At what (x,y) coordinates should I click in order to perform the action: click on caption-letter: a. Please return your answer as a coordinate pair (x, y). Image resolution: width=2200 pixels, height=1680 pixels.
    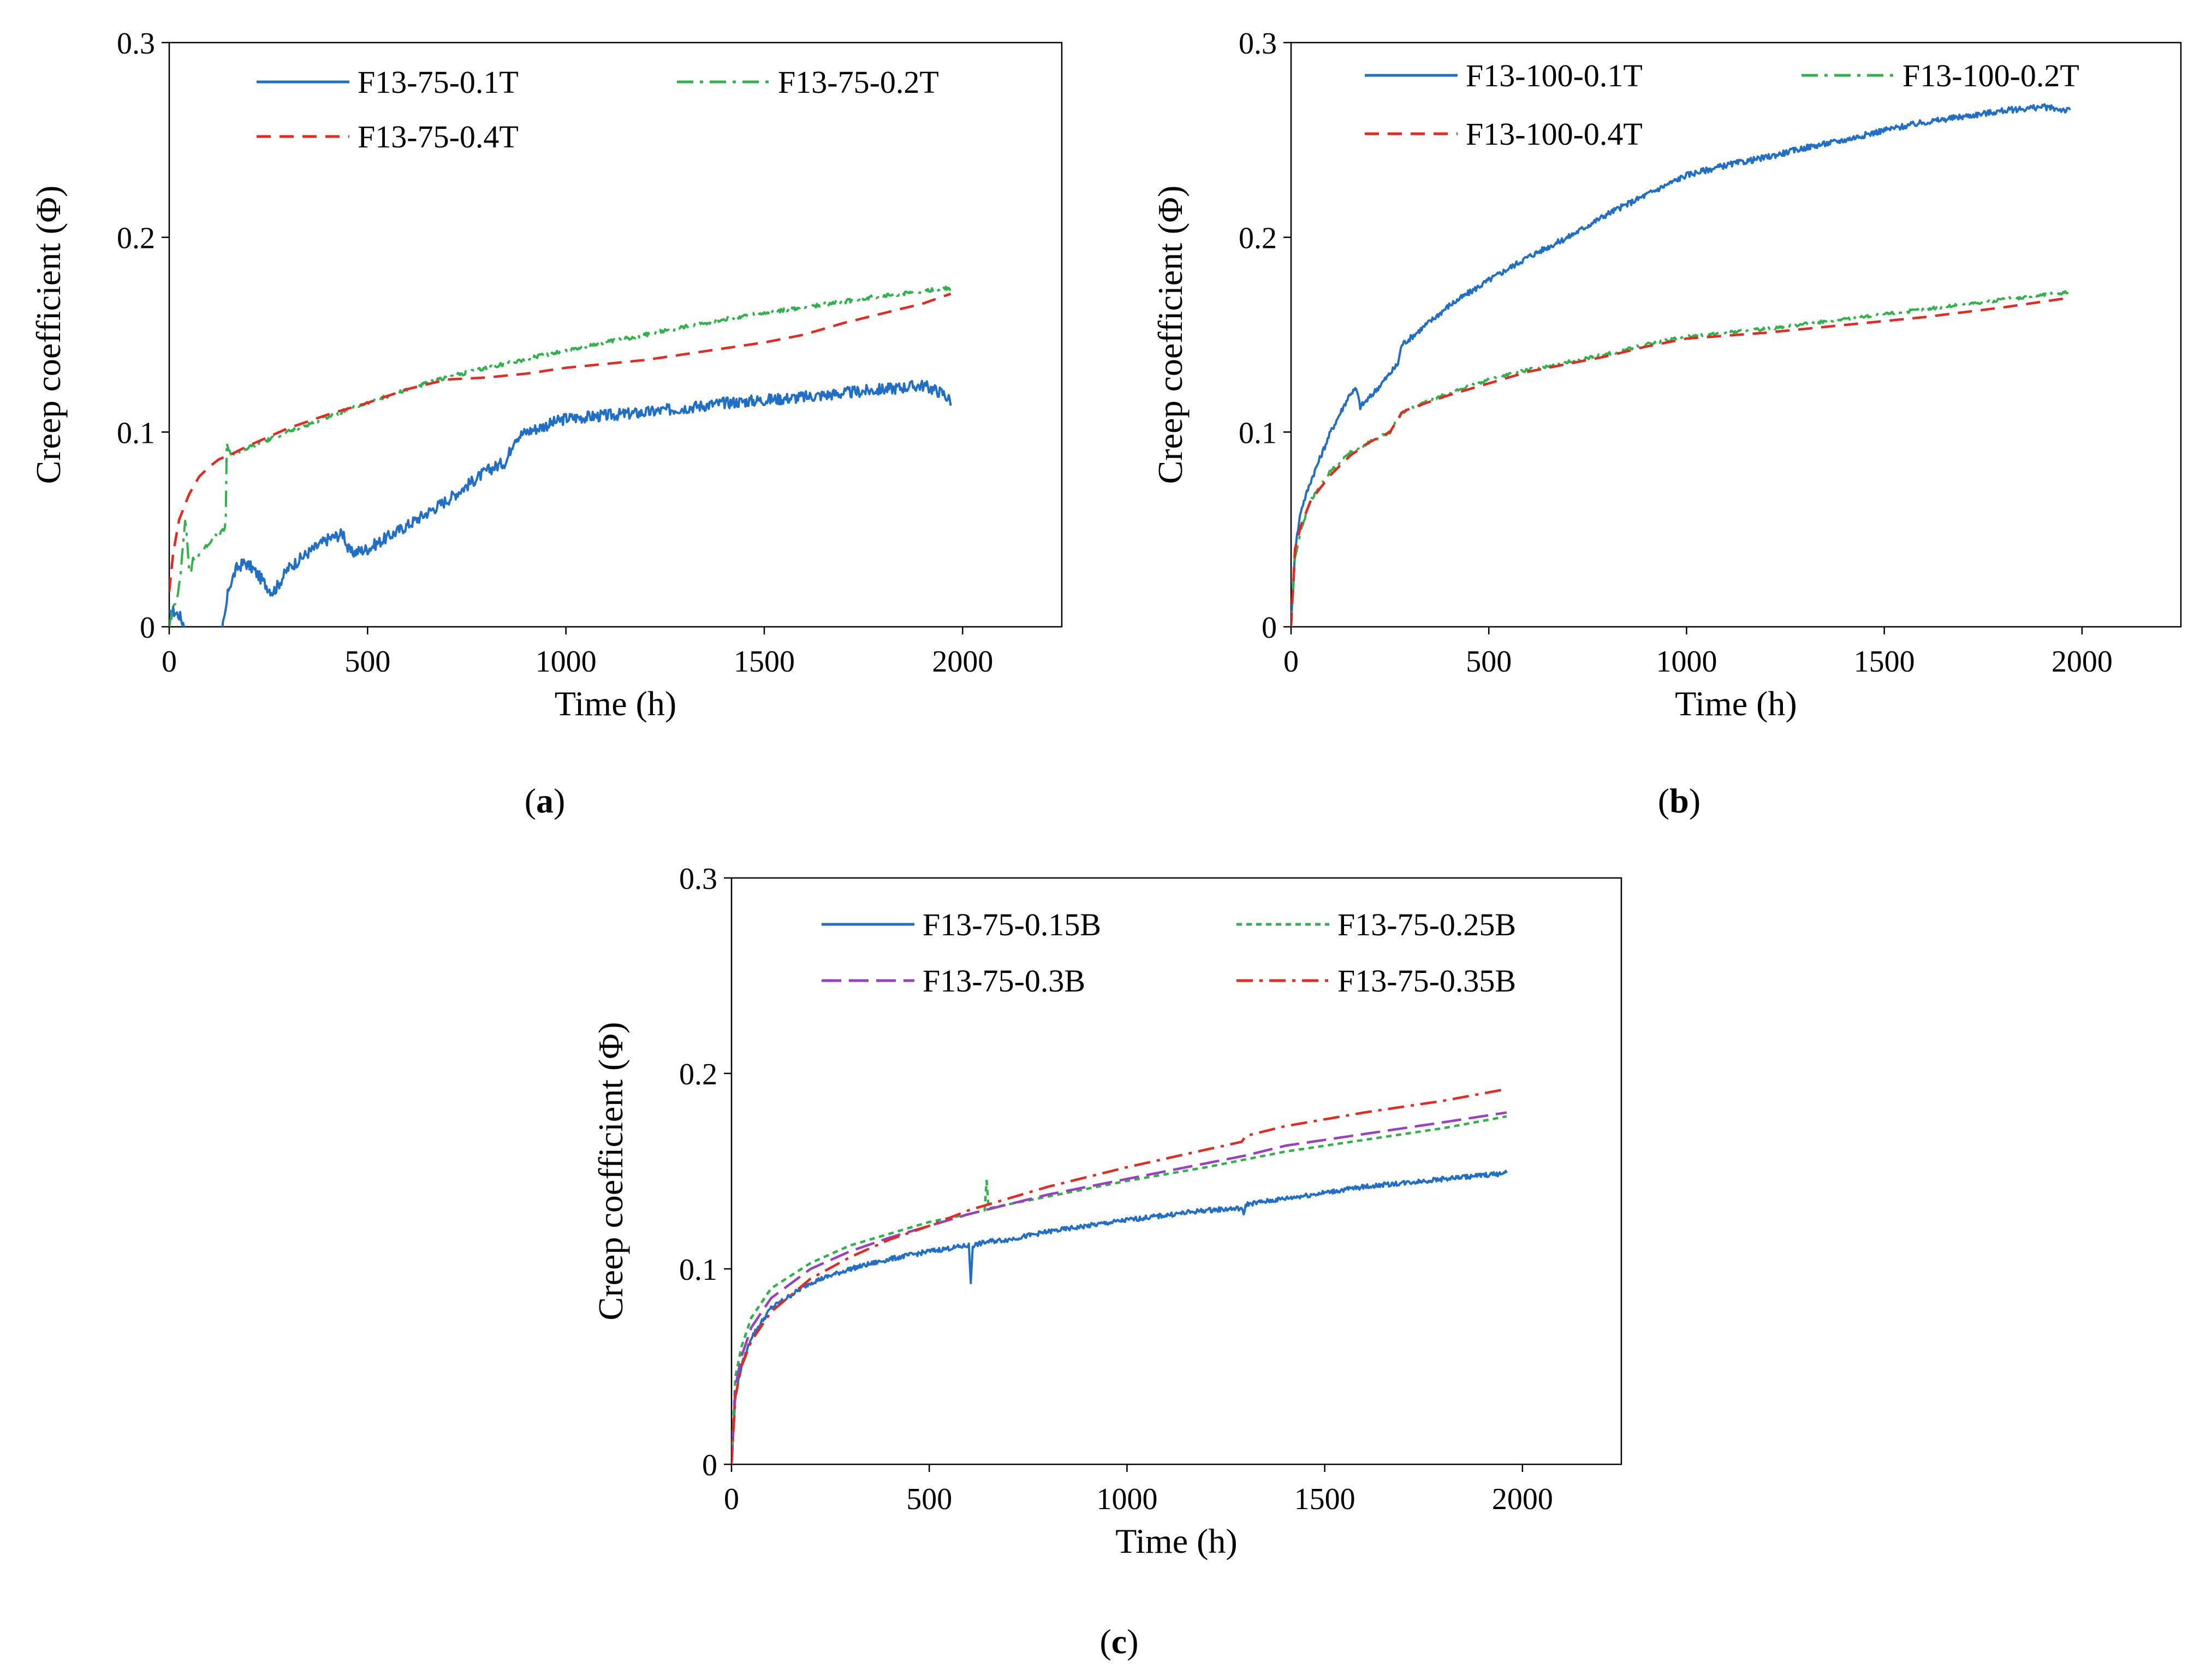
    Looking at the image, I should click on (545, 800).